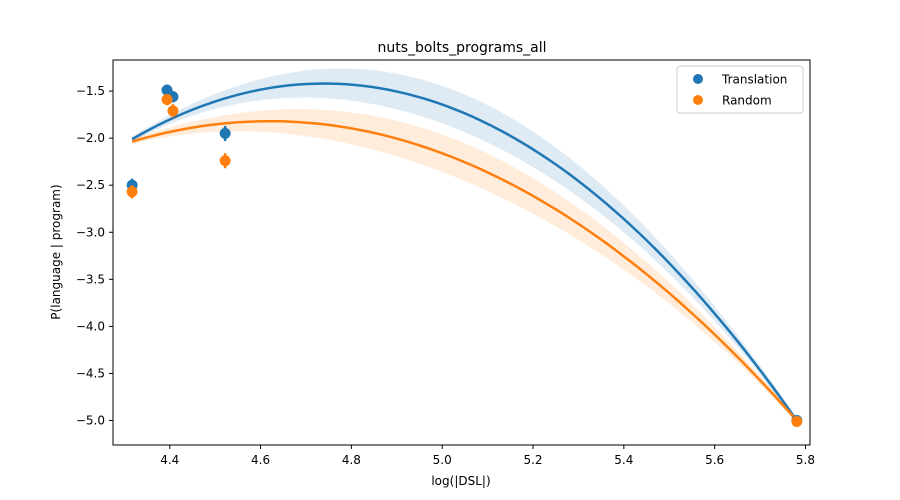 The height and width of the screenshot is (500, 900). I want to click on y-axis-title: P(language | program), so click(56, 251).